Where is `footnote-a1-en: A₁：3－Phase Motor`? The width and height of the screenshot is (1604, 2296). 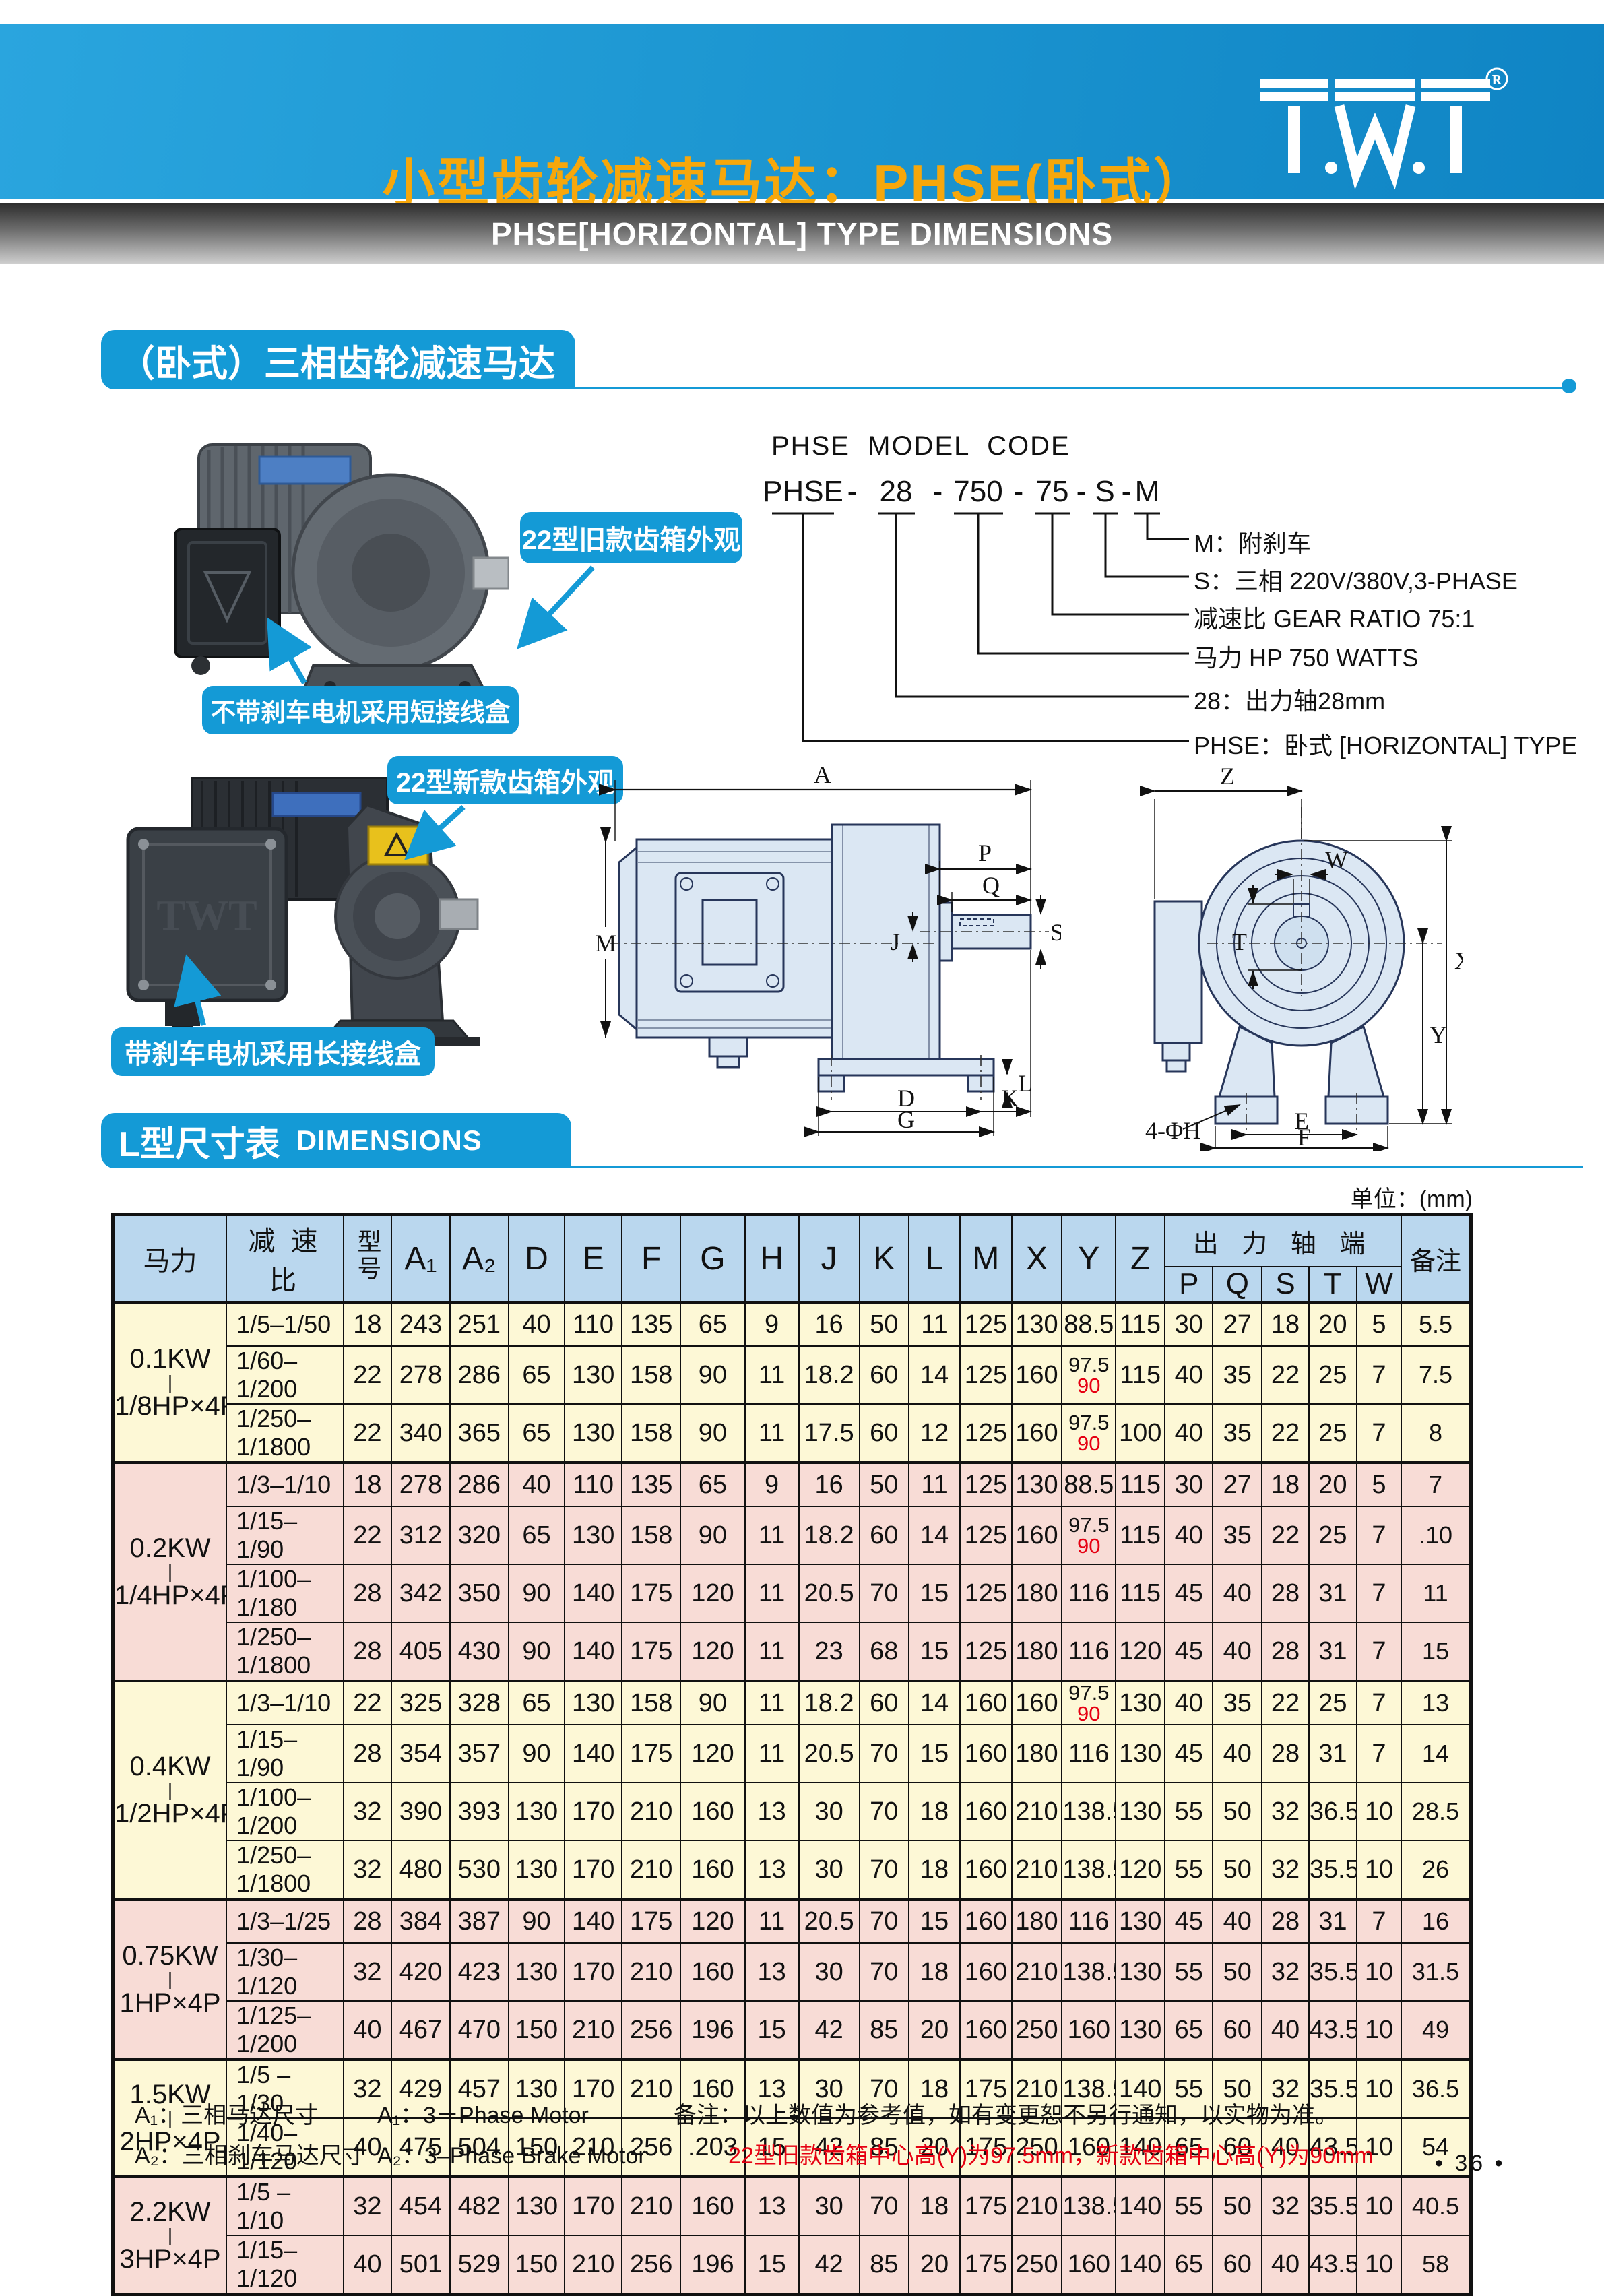 footnote-a1-en: A₁：3－Phase Motor is located at coordinates (483, 2115).